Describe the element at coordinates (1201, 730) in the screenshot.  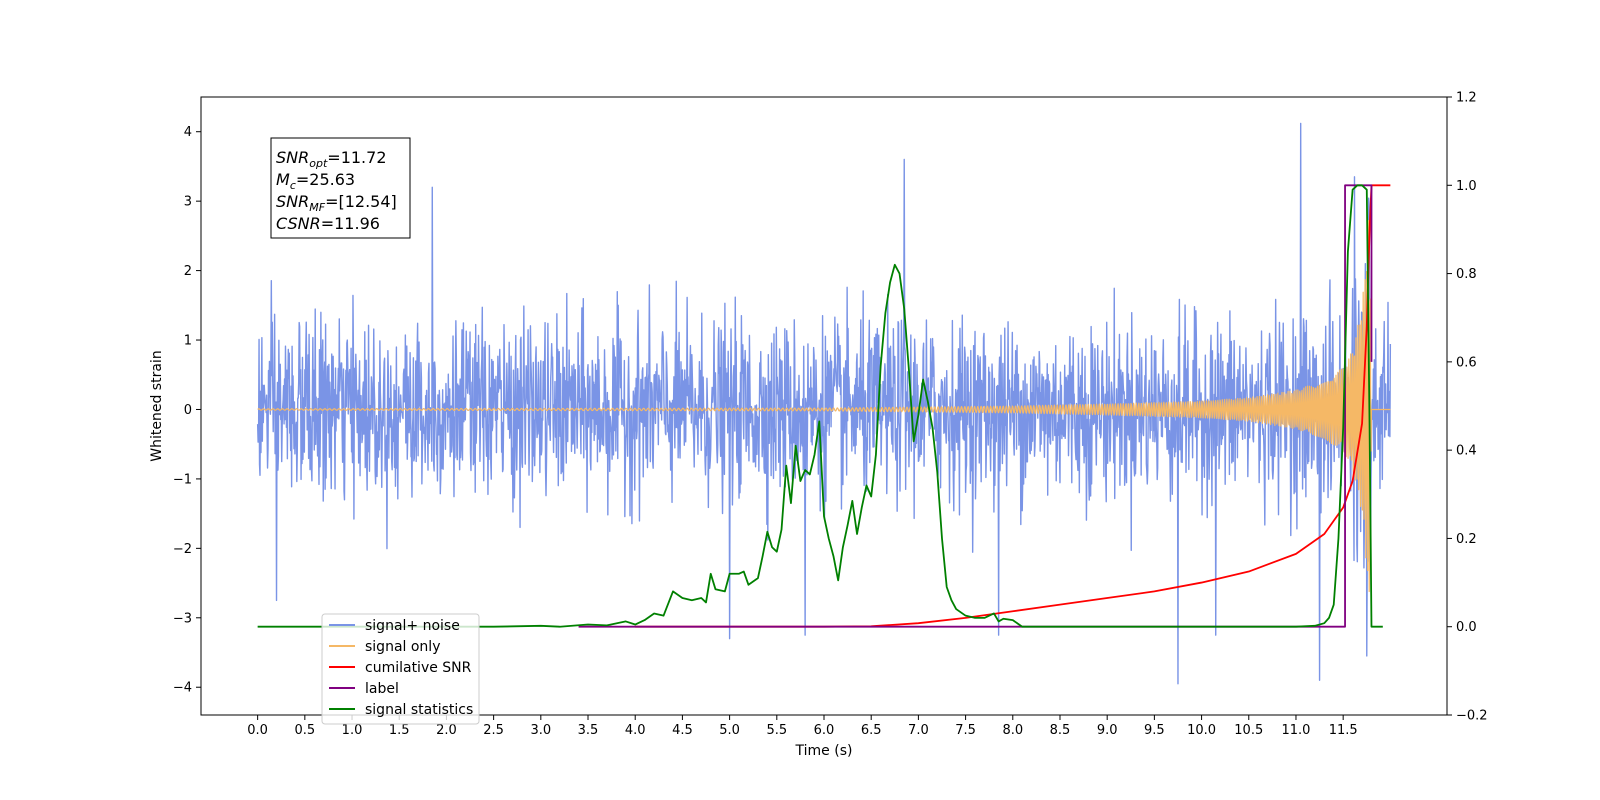
I see `x-tick-label: 10.0` at that location.